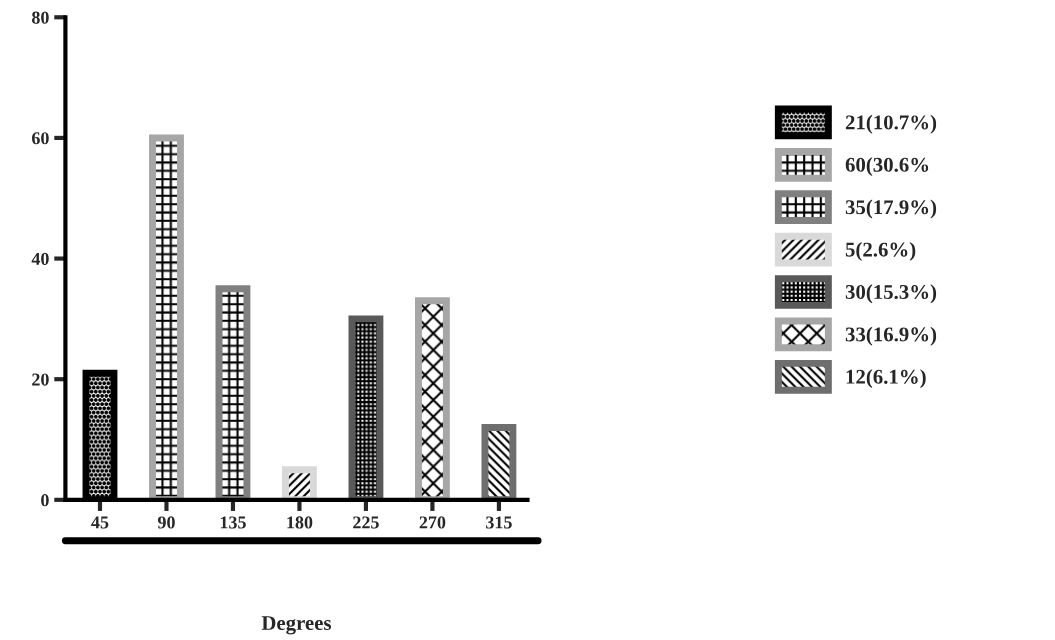 The height and width of the screenshot is (640, 1055). I want to click on legend-label: 5(2.6%), so click(880, 251).